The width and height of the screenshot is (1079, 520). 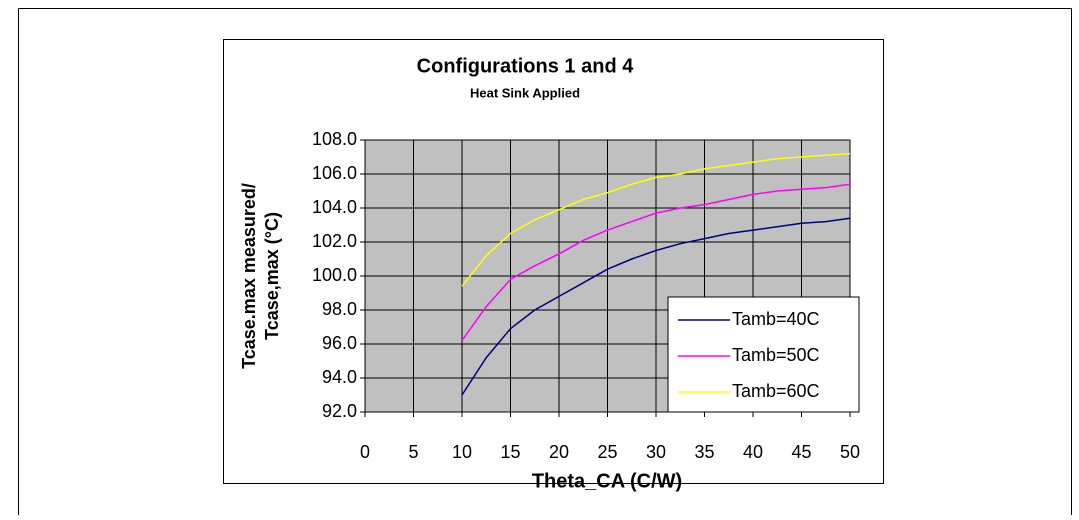 What do you see at coordinates (776, 391) in the screenshot?
I see `legend-label: Tamb=60C` at bounding box center [776, 391].